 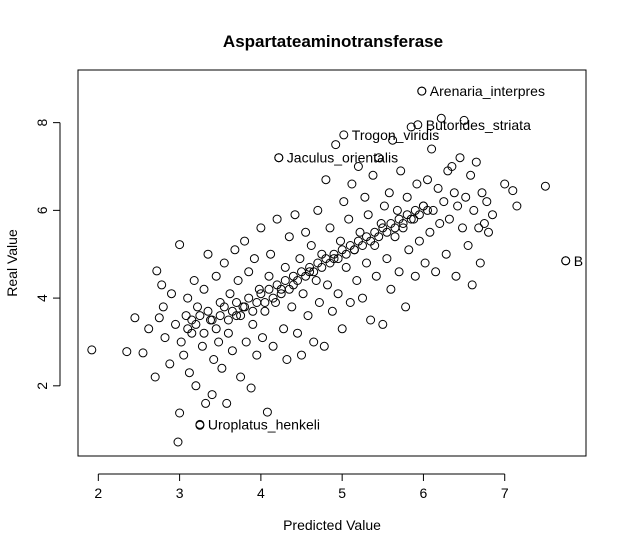 I want to click on annotation-label: Trogon_viridis, so click(x=395, y=135).